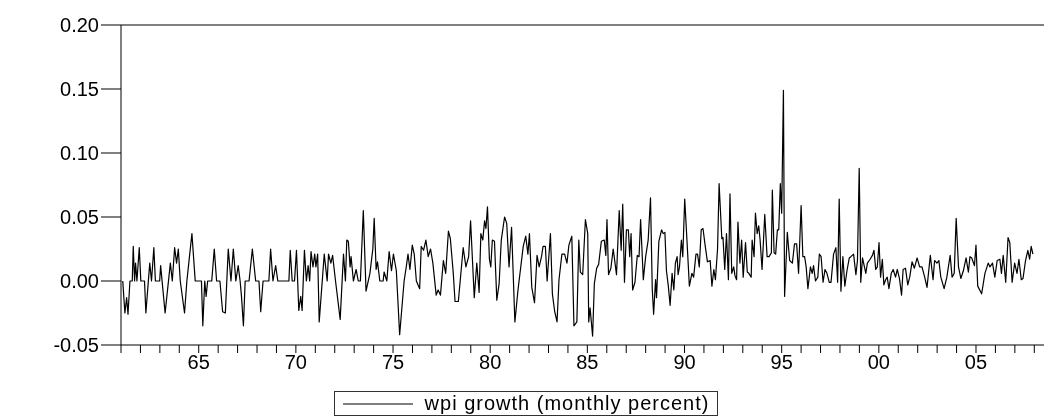 The width and height of the screenshot is (1052, 417). I want to click on x-tick-label: 90, so click(684, 362).